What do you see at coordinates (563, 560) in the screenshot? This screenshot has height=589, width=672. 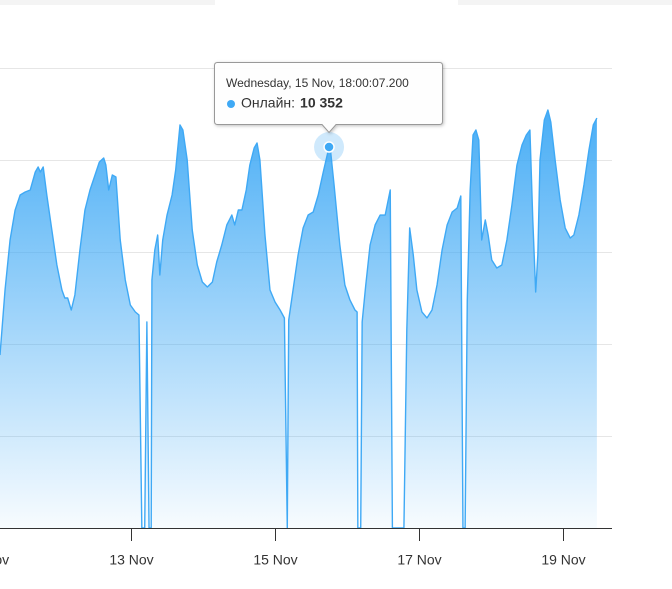 I see `x-tick-label: 19 Nov` at bounding box center [563, 560].